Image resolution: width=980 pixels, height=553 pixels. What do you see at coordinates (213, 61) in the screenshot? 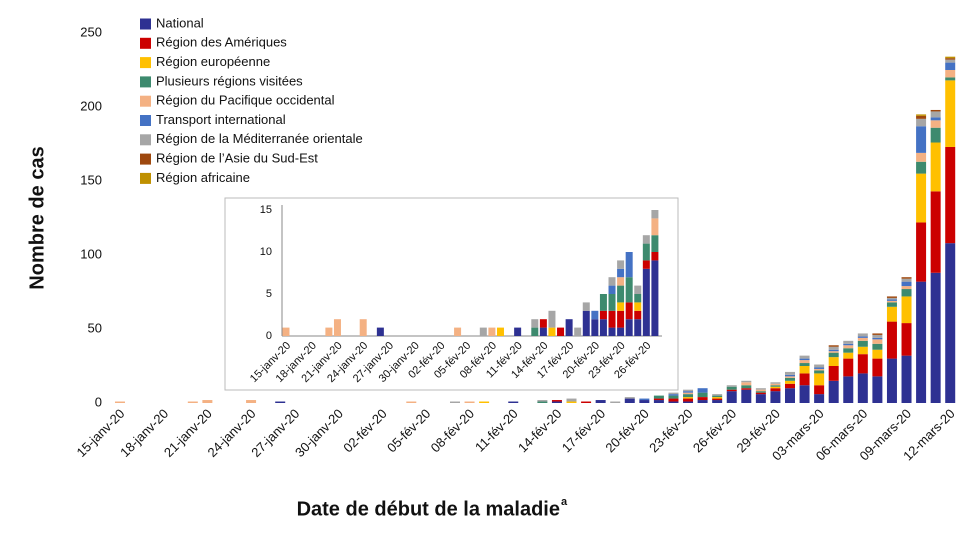
I see `legend-label: Région européenne` at bounding box center [213, 61].